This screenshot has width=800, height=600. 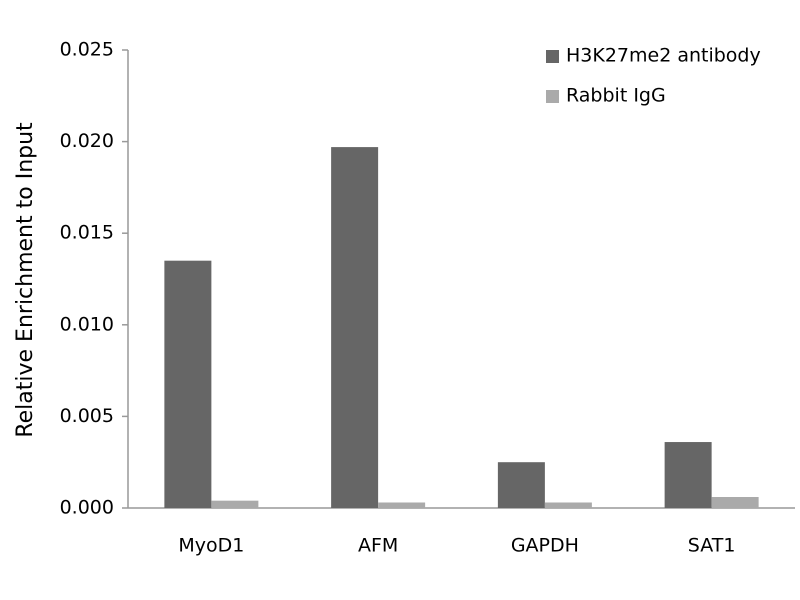 What do you see at coordinates (712, 546) in the screenshot?
I see `x-tick-label: SAT1` at bounding box center [712, 546].